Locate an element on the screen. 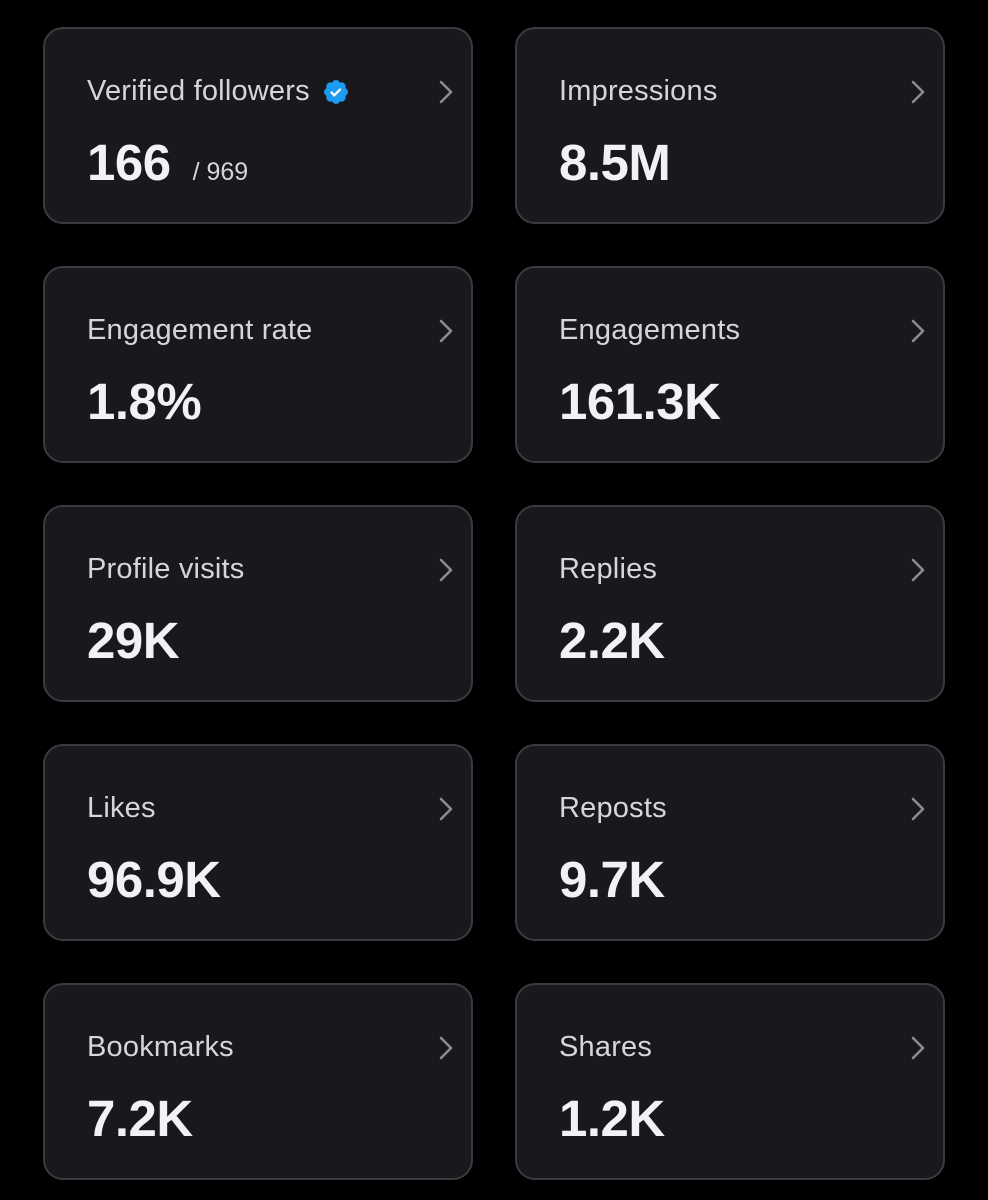  metric-label-container: Impressions is located at coordinates (638, 91).